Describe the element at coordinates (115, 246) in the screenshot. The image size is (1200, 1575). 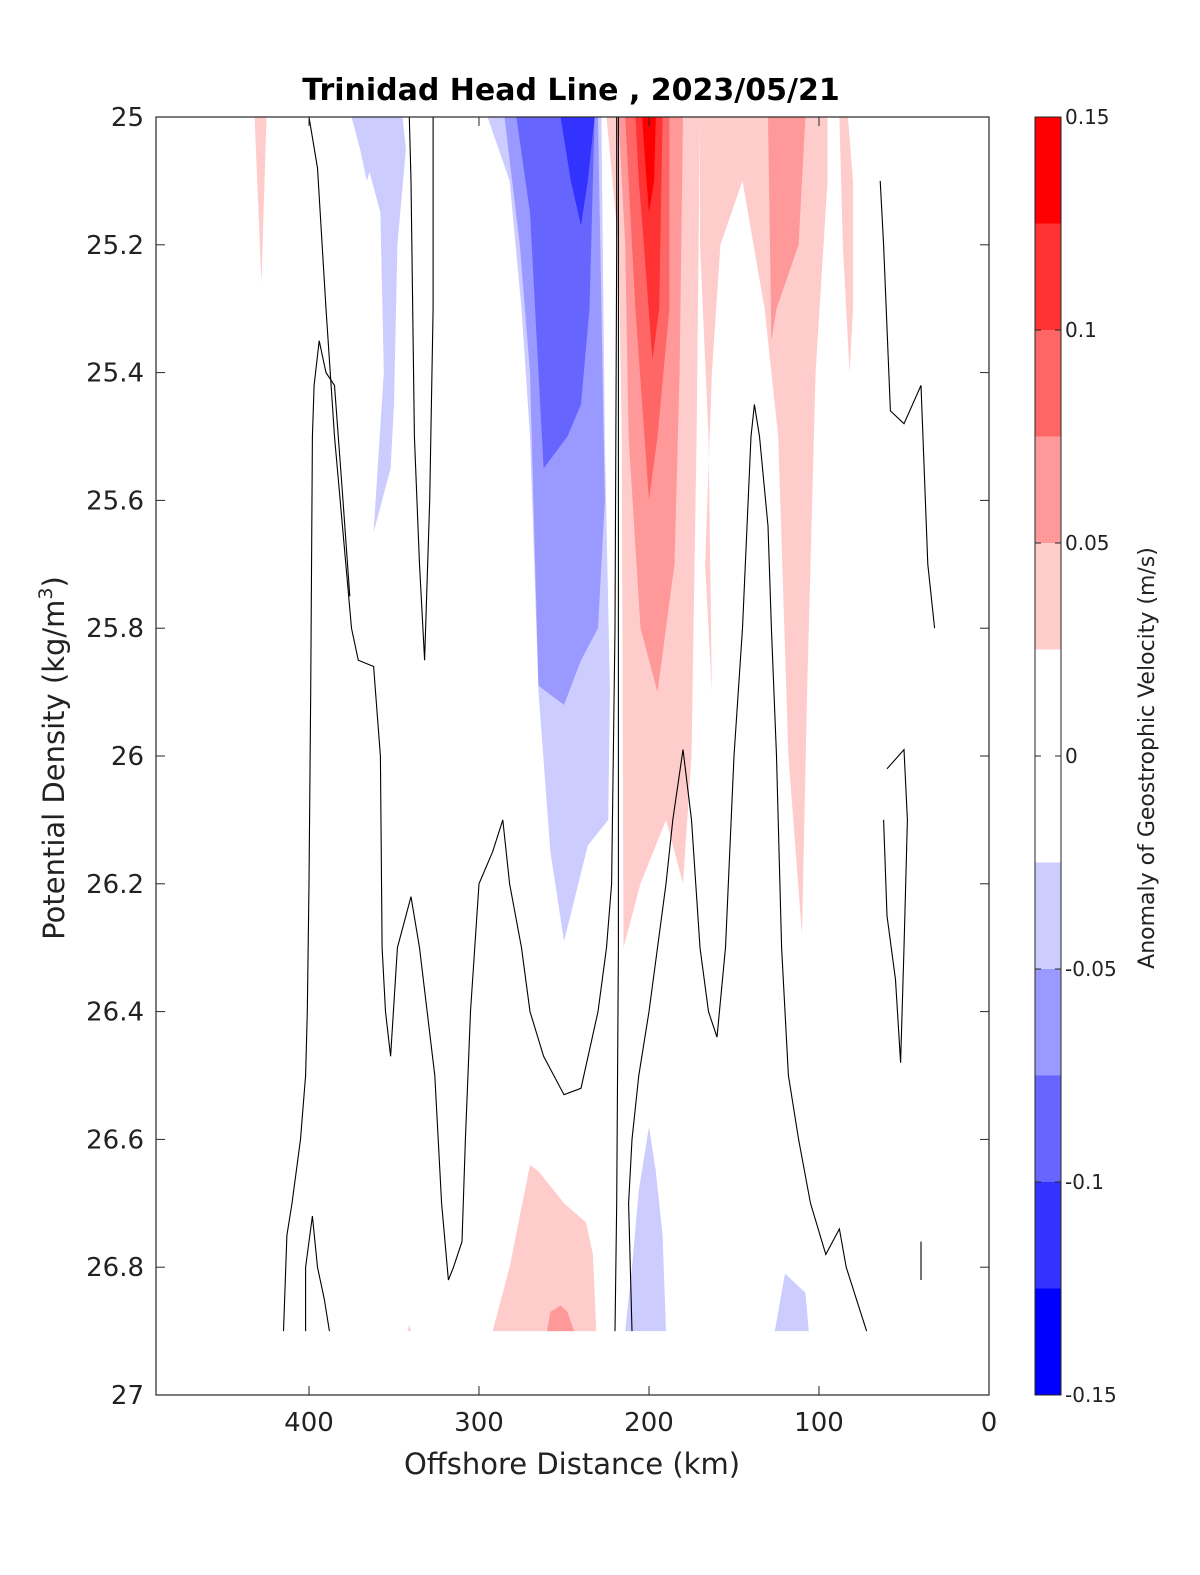
I see `y-tick-label-1: 25.2` at that location.